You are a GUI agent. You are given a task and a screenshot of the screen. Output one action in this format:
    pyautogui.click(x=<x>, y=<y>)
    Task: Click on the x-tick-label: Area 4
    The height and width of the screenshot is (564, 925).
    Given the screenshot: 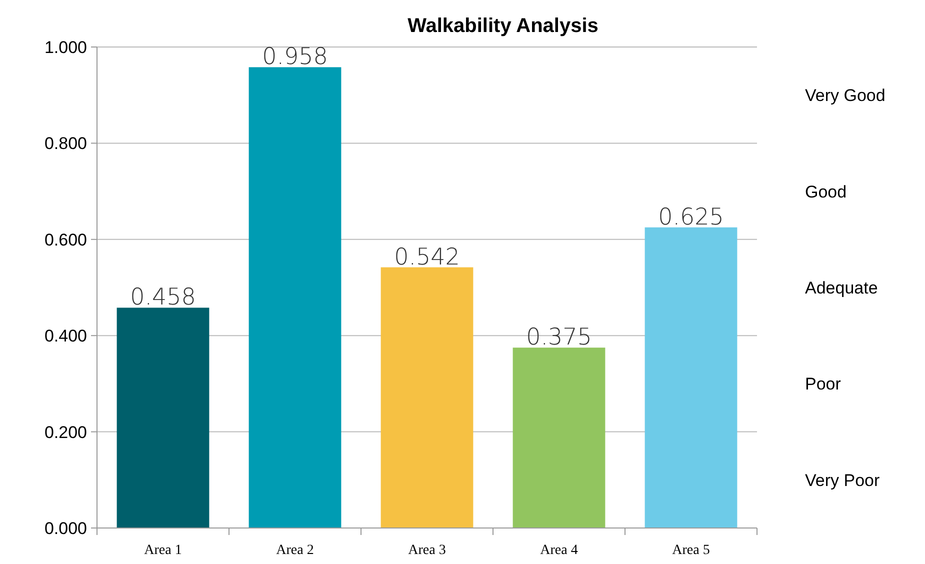 What is the action you would take?
    pyautogui.click(x=559, y=550)
    